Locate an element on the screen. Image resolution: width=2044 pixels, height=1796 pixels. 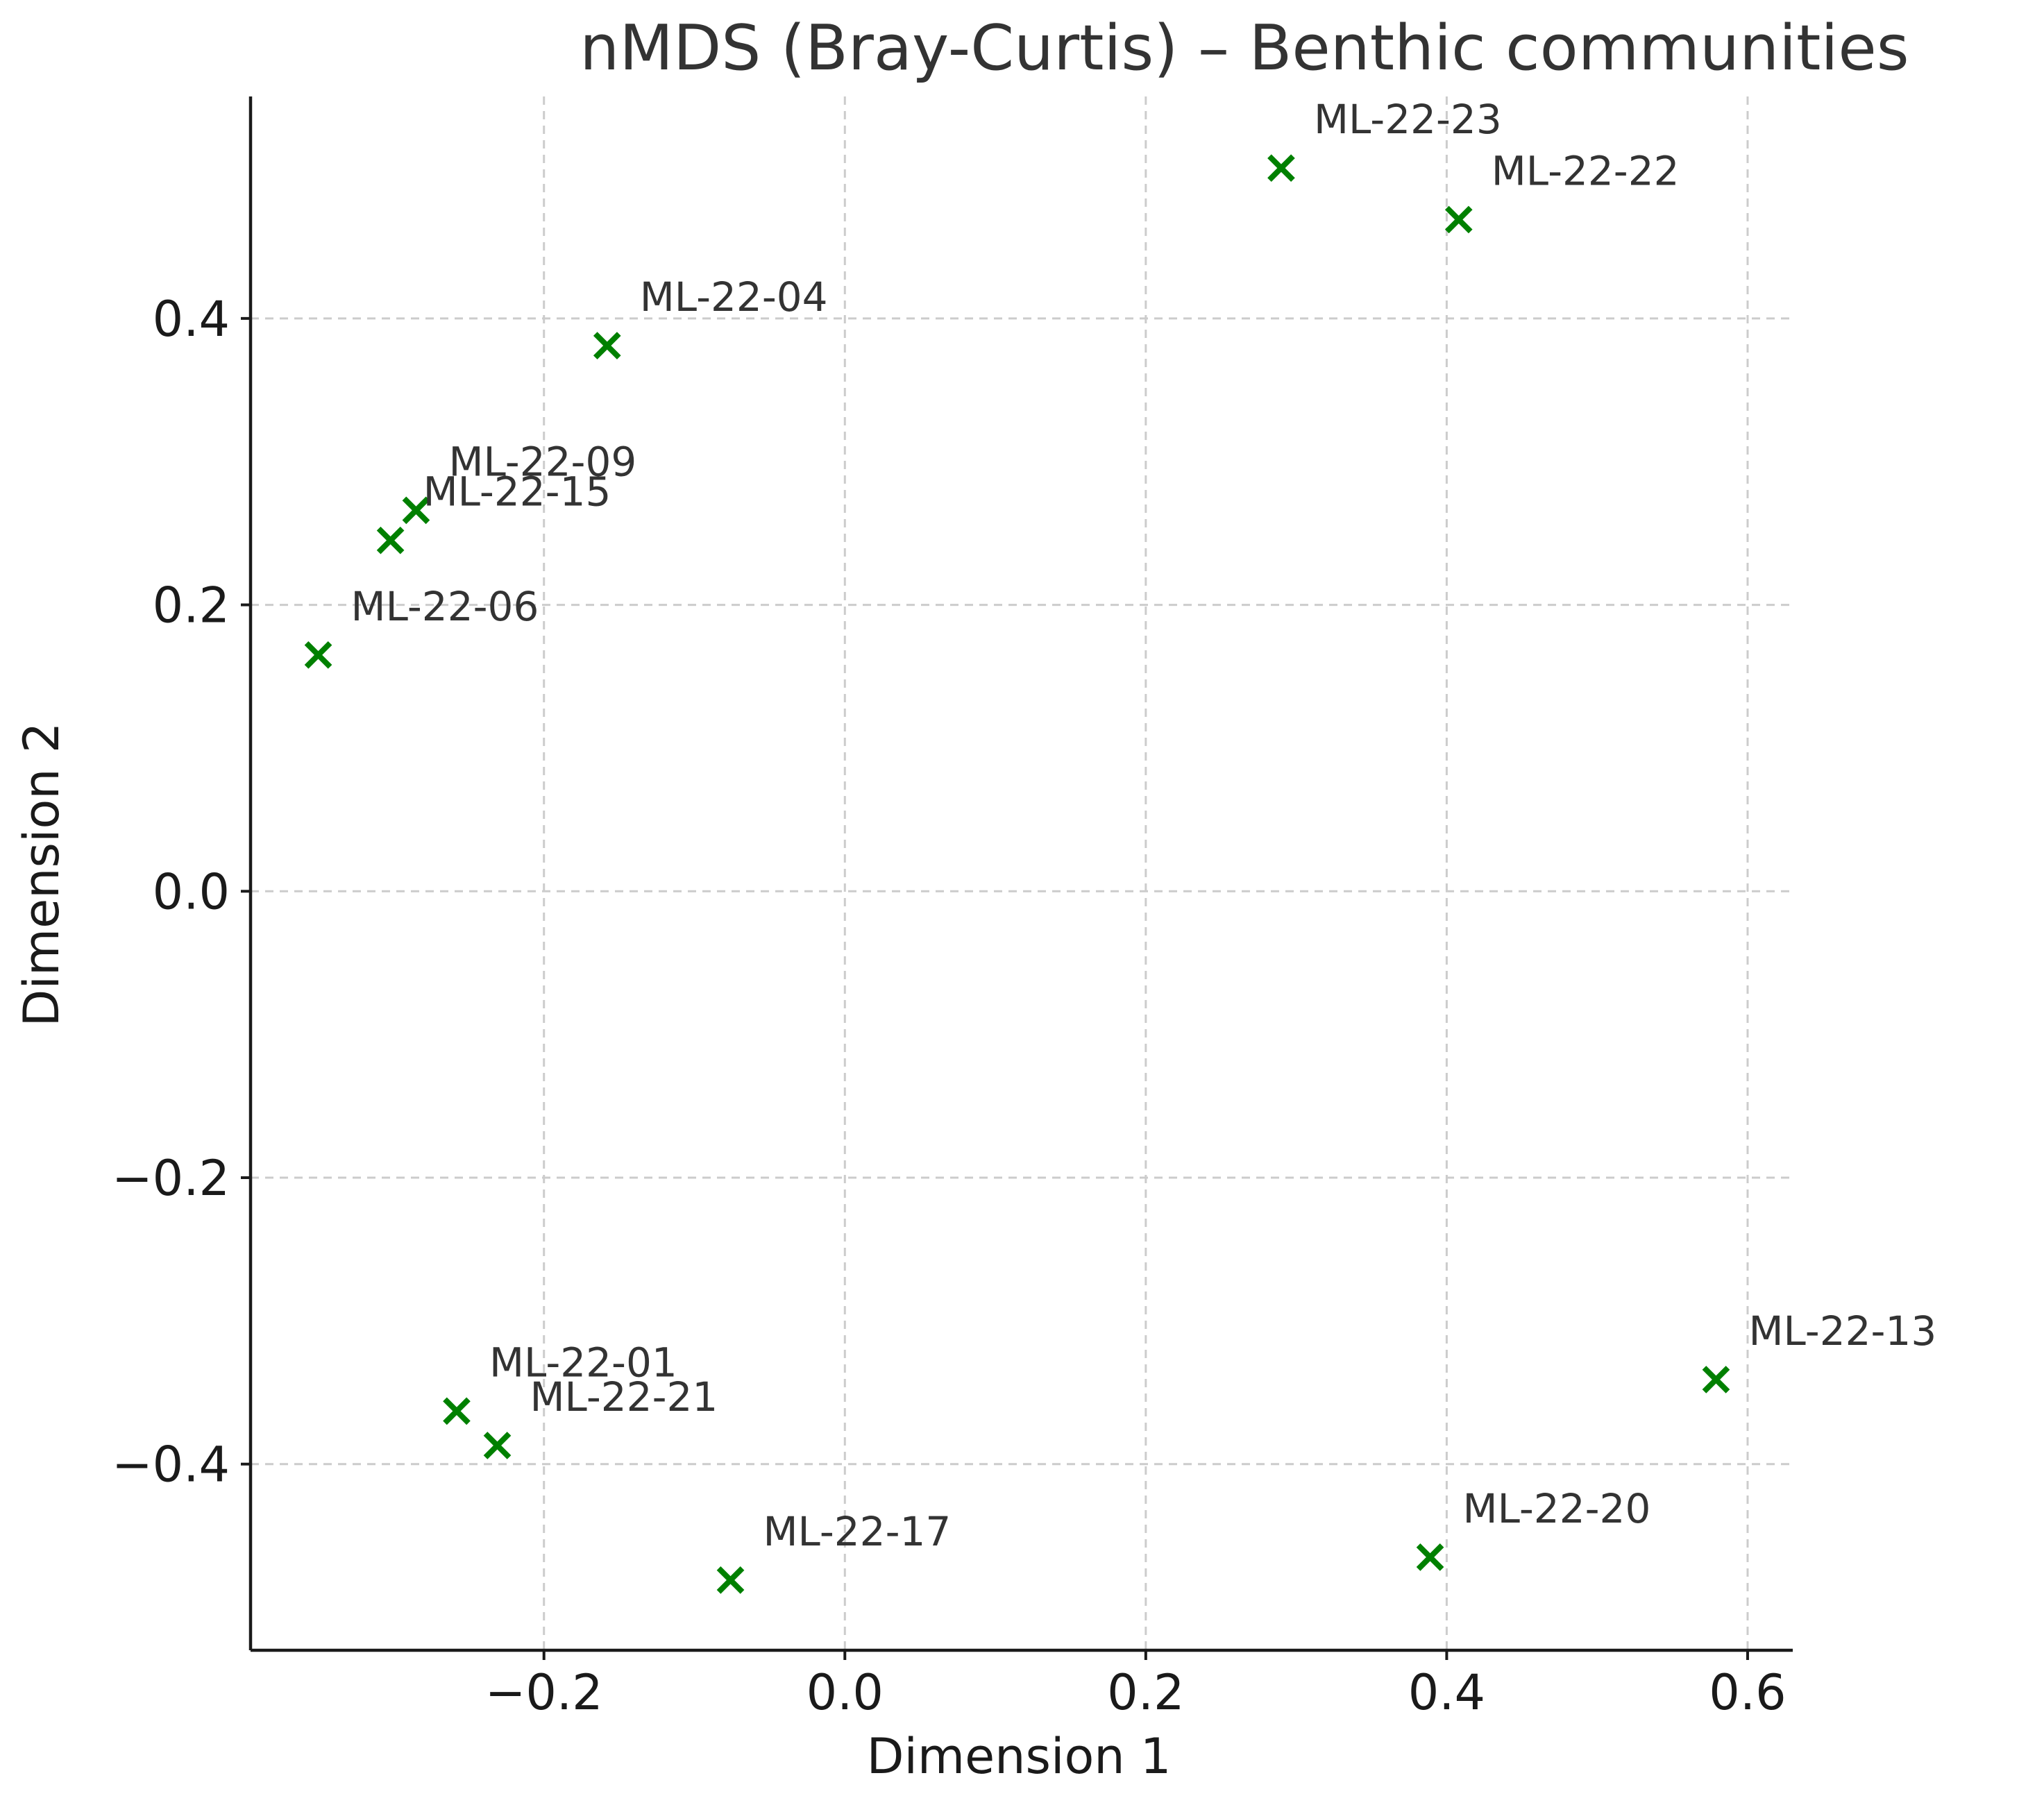
x-tick-label: −0.2 is located at coordinates (544, 1692).